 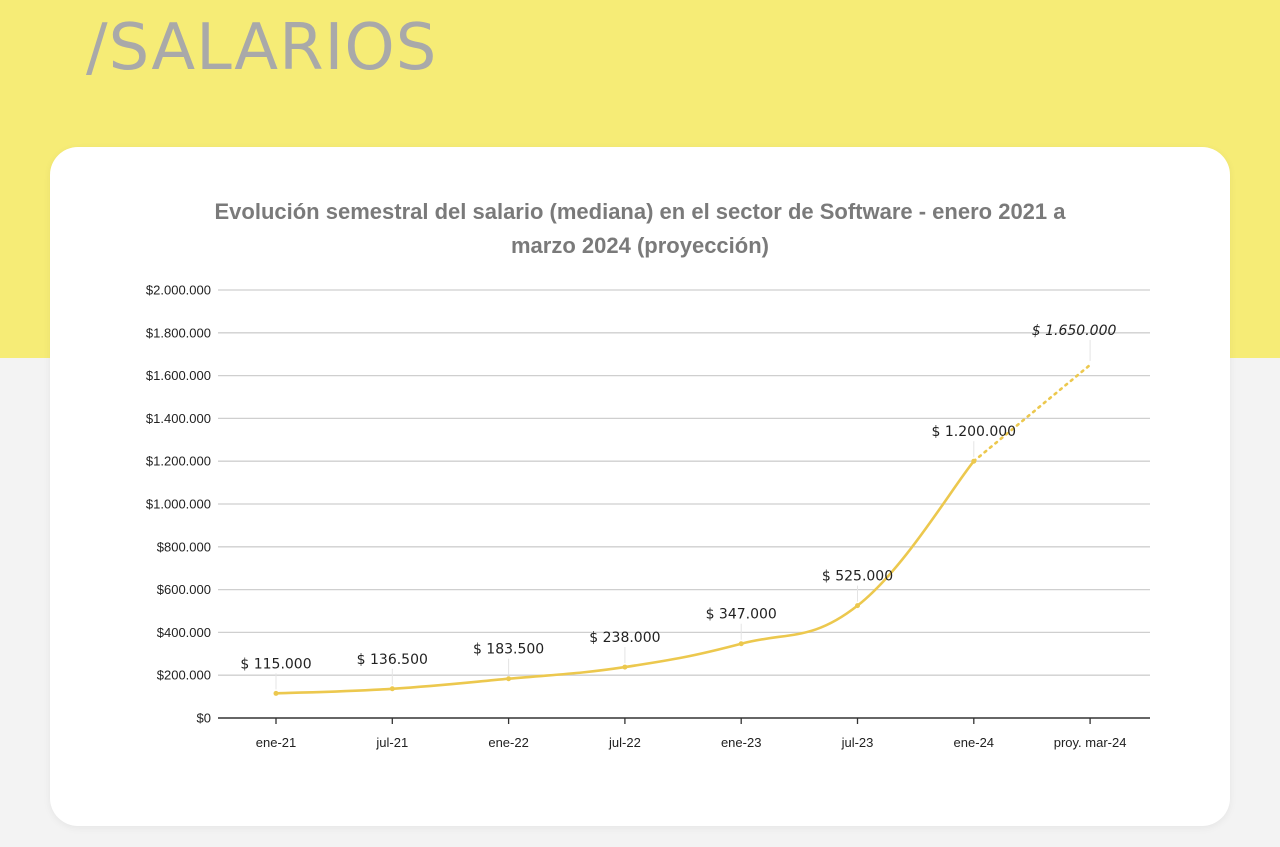 I want to click on data-label: $ 183.500, so click(x=508, y=650).